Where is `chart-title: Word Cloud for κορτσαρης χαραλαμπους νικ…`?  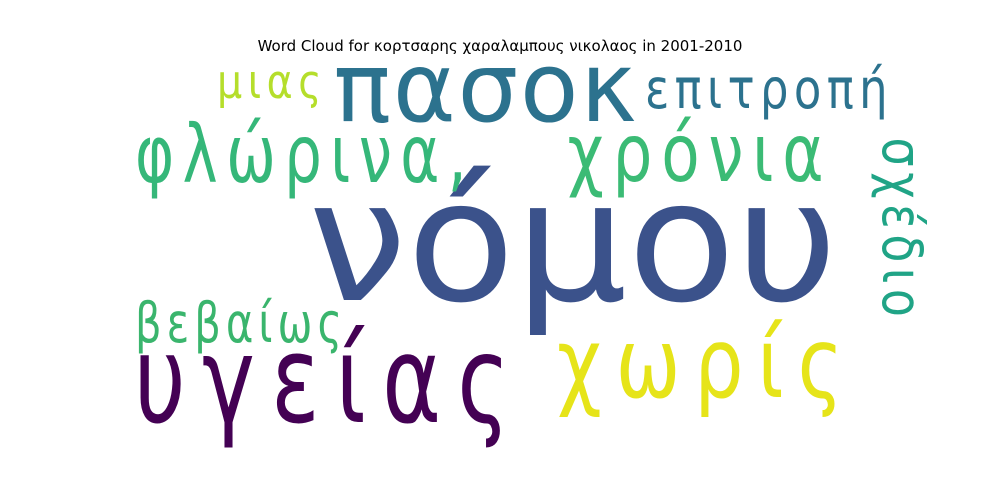
chart-title: Word Cloud for κορτσαρης χαραλαμπους νικ… is located at coordinates (500, 46).